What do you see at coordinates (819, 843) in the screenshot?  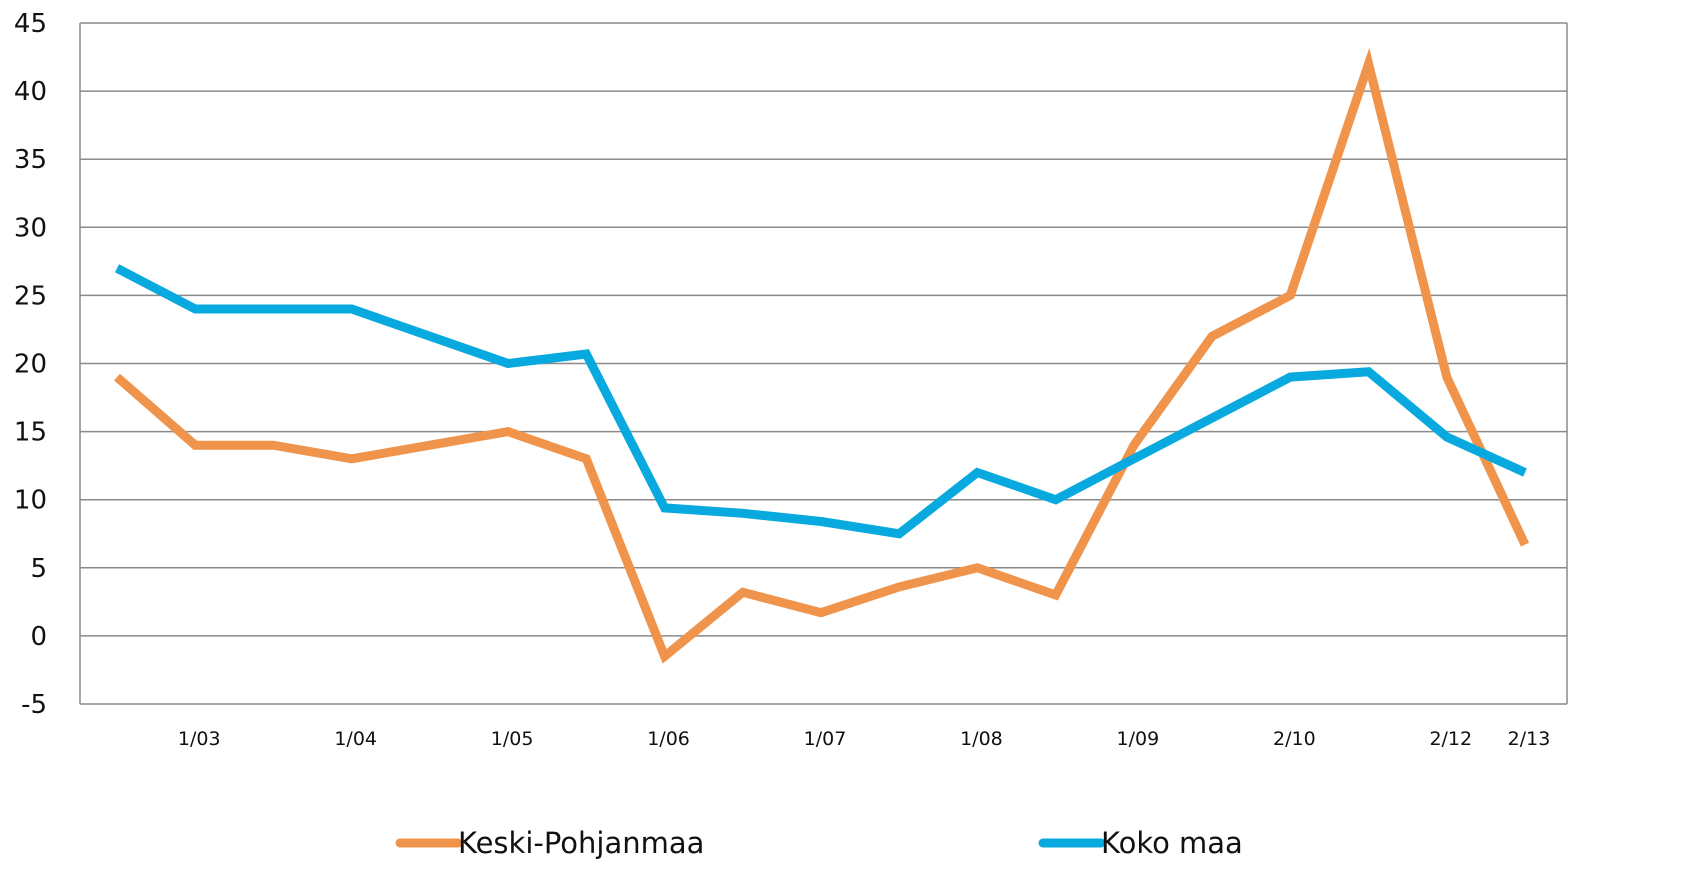 I see `legend: Keski-Pohjanmaa Koko maa` at bounding box center [819, 843].